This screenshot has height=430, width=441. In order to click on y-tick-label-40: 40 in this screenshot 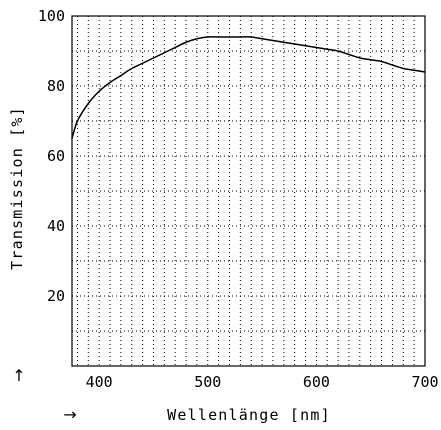, I will do `click(56, 226)`.